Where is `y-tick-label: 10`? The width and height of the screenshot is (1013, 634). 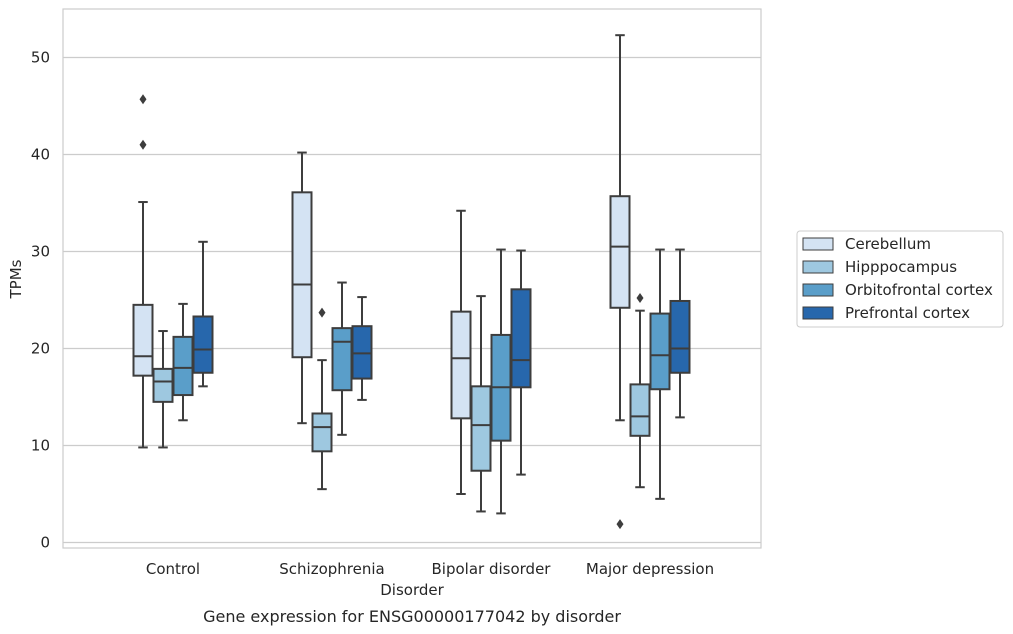
y-tick-label: 10 is located at coordinates (40, 446).